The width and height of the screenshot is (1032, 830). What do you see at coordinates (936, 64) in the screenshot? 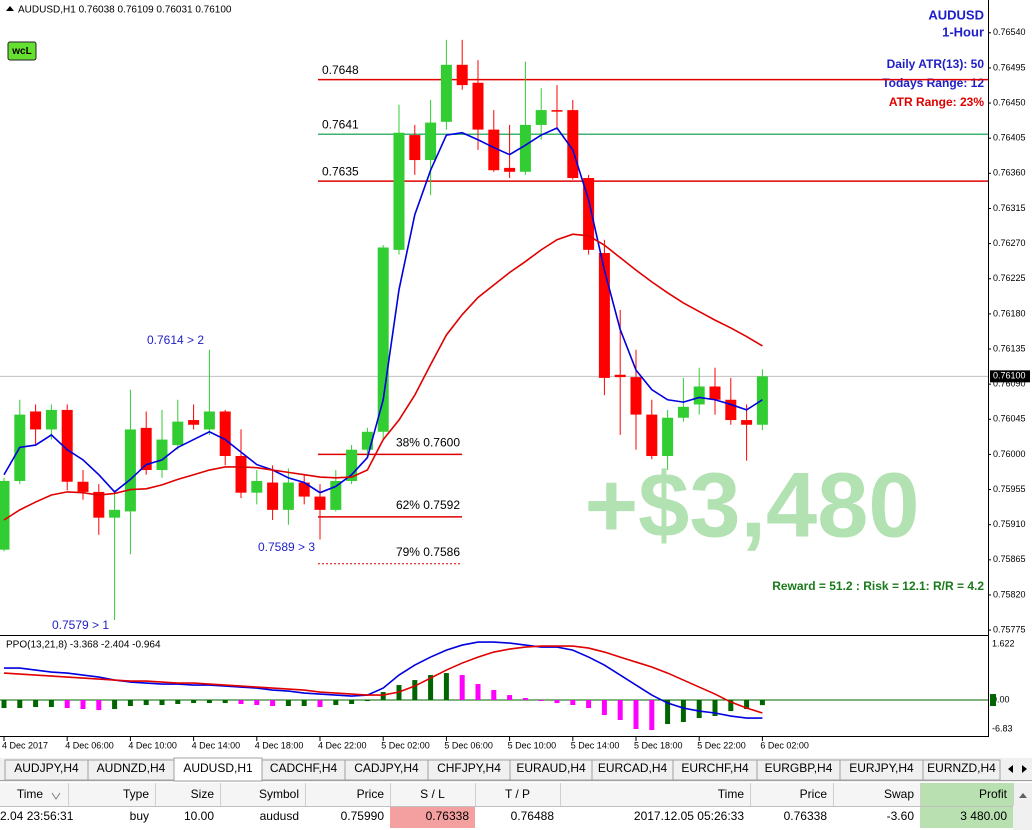
I see `atr-label: Daily ATR(13): 50` at bounding box center [936, 64].